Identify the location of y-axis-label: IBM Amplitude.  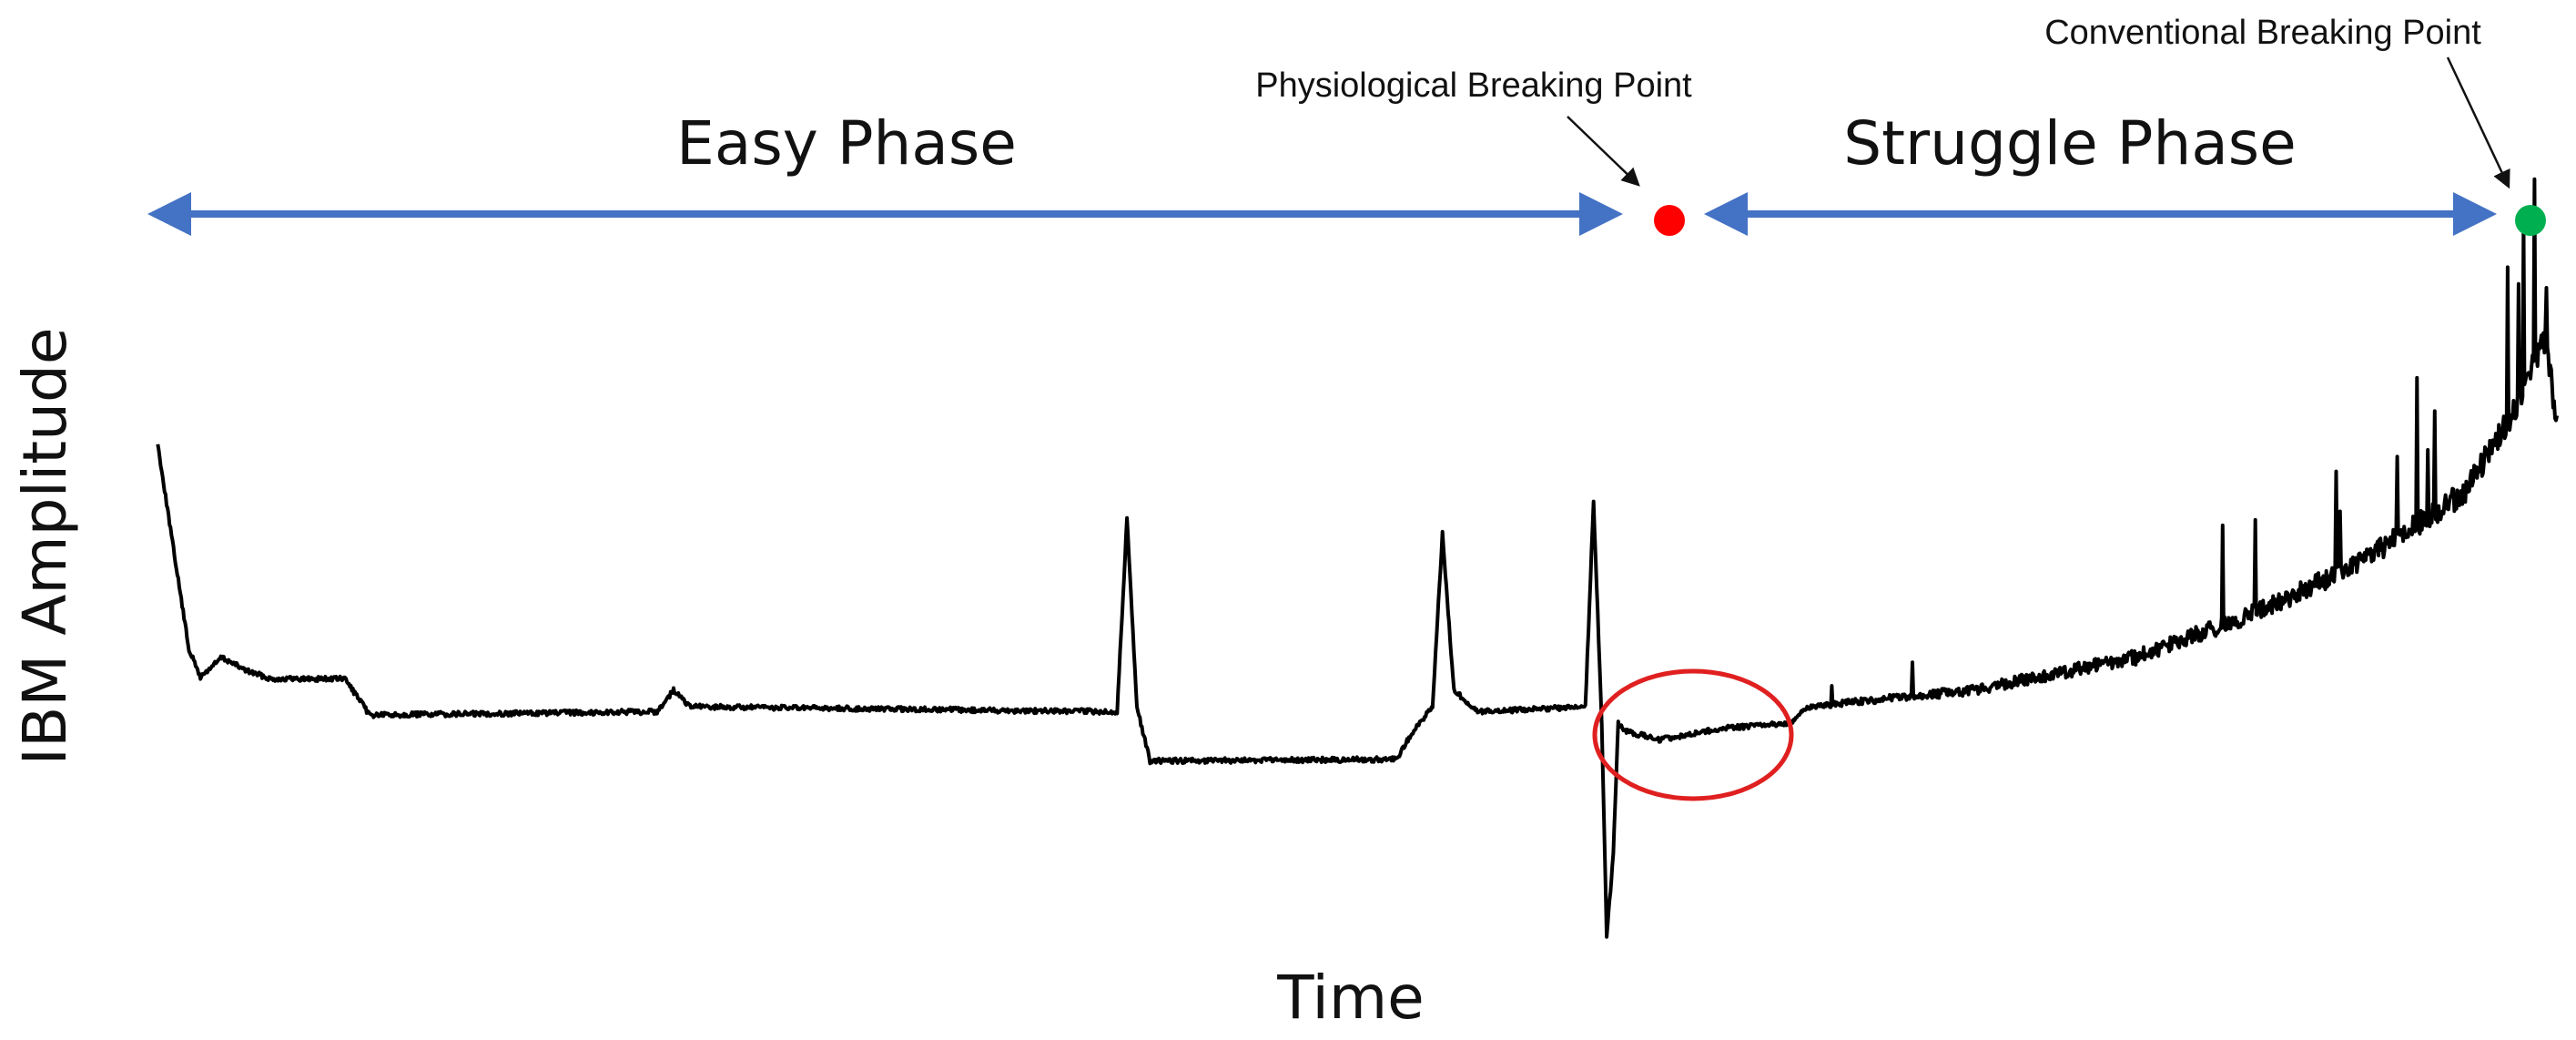
(45, 547).